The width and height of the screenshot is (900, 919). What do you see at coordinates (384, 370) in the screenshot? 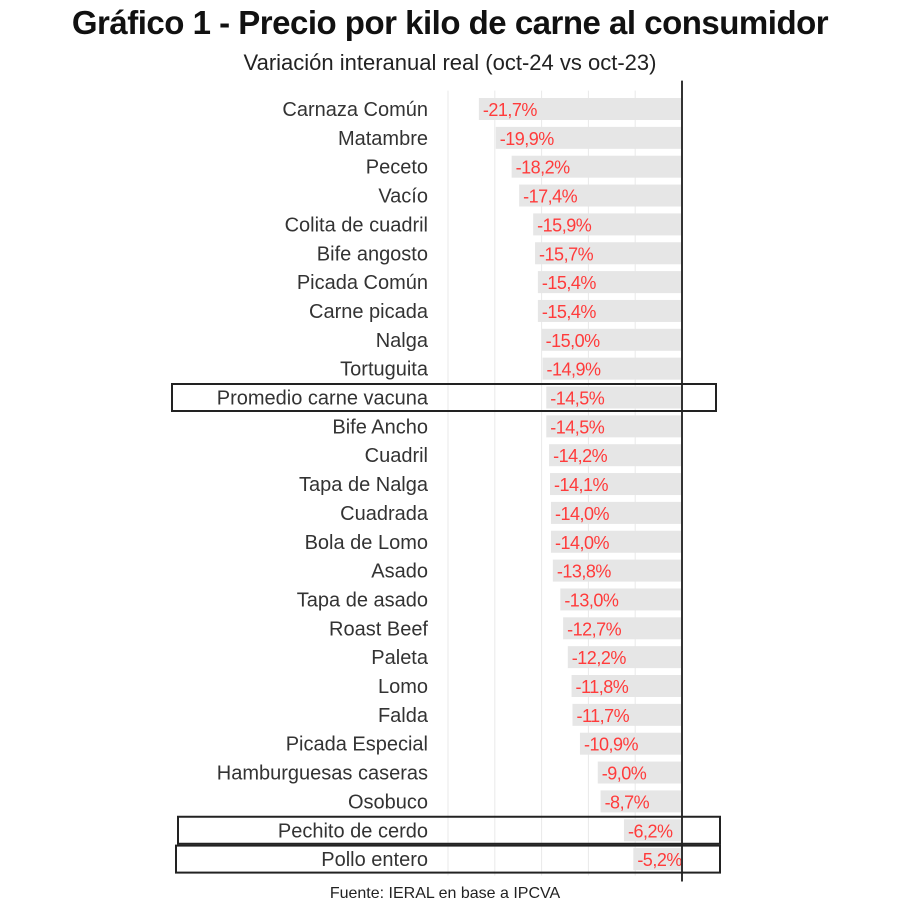
I see `category-label: Tortuguita` at bounding box center [384, 370].